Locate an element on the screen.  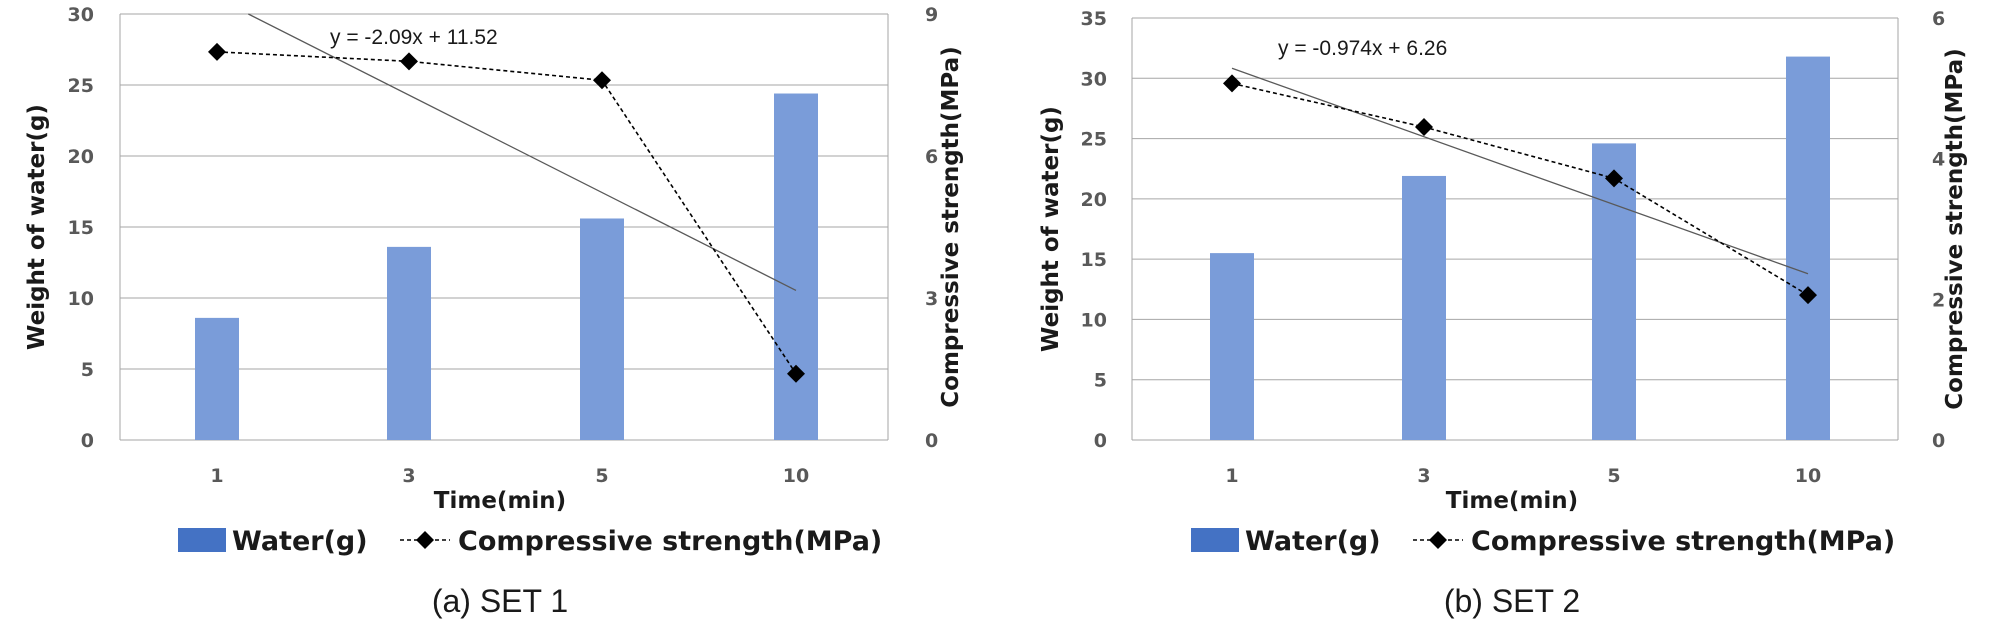
compressive-strength-line is located at coordinates (1520, 189).